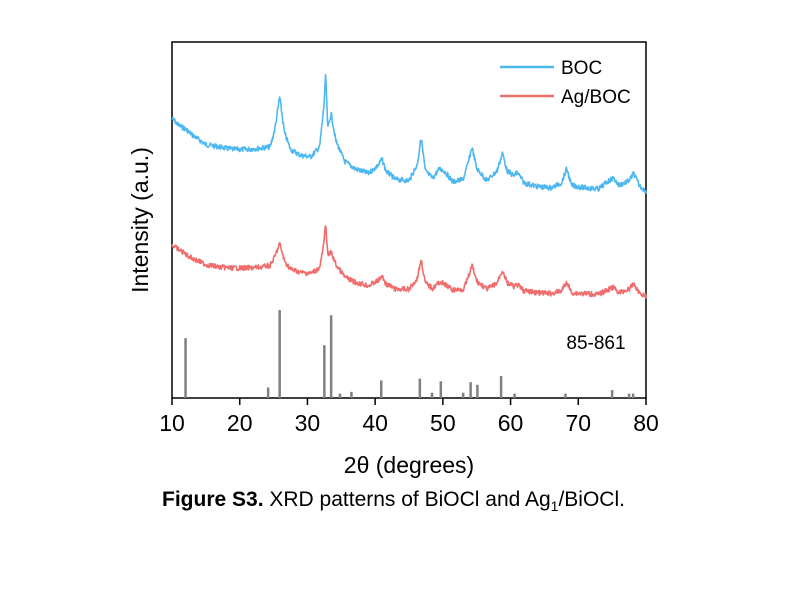 The height and width of the screenshot is (612, 787). What do you see at coordinates (409, 417) in the screenshot?
I see `x-axis-ticks: 10 20 30 40 50 60 70 80` at bounding box center [409, 417].